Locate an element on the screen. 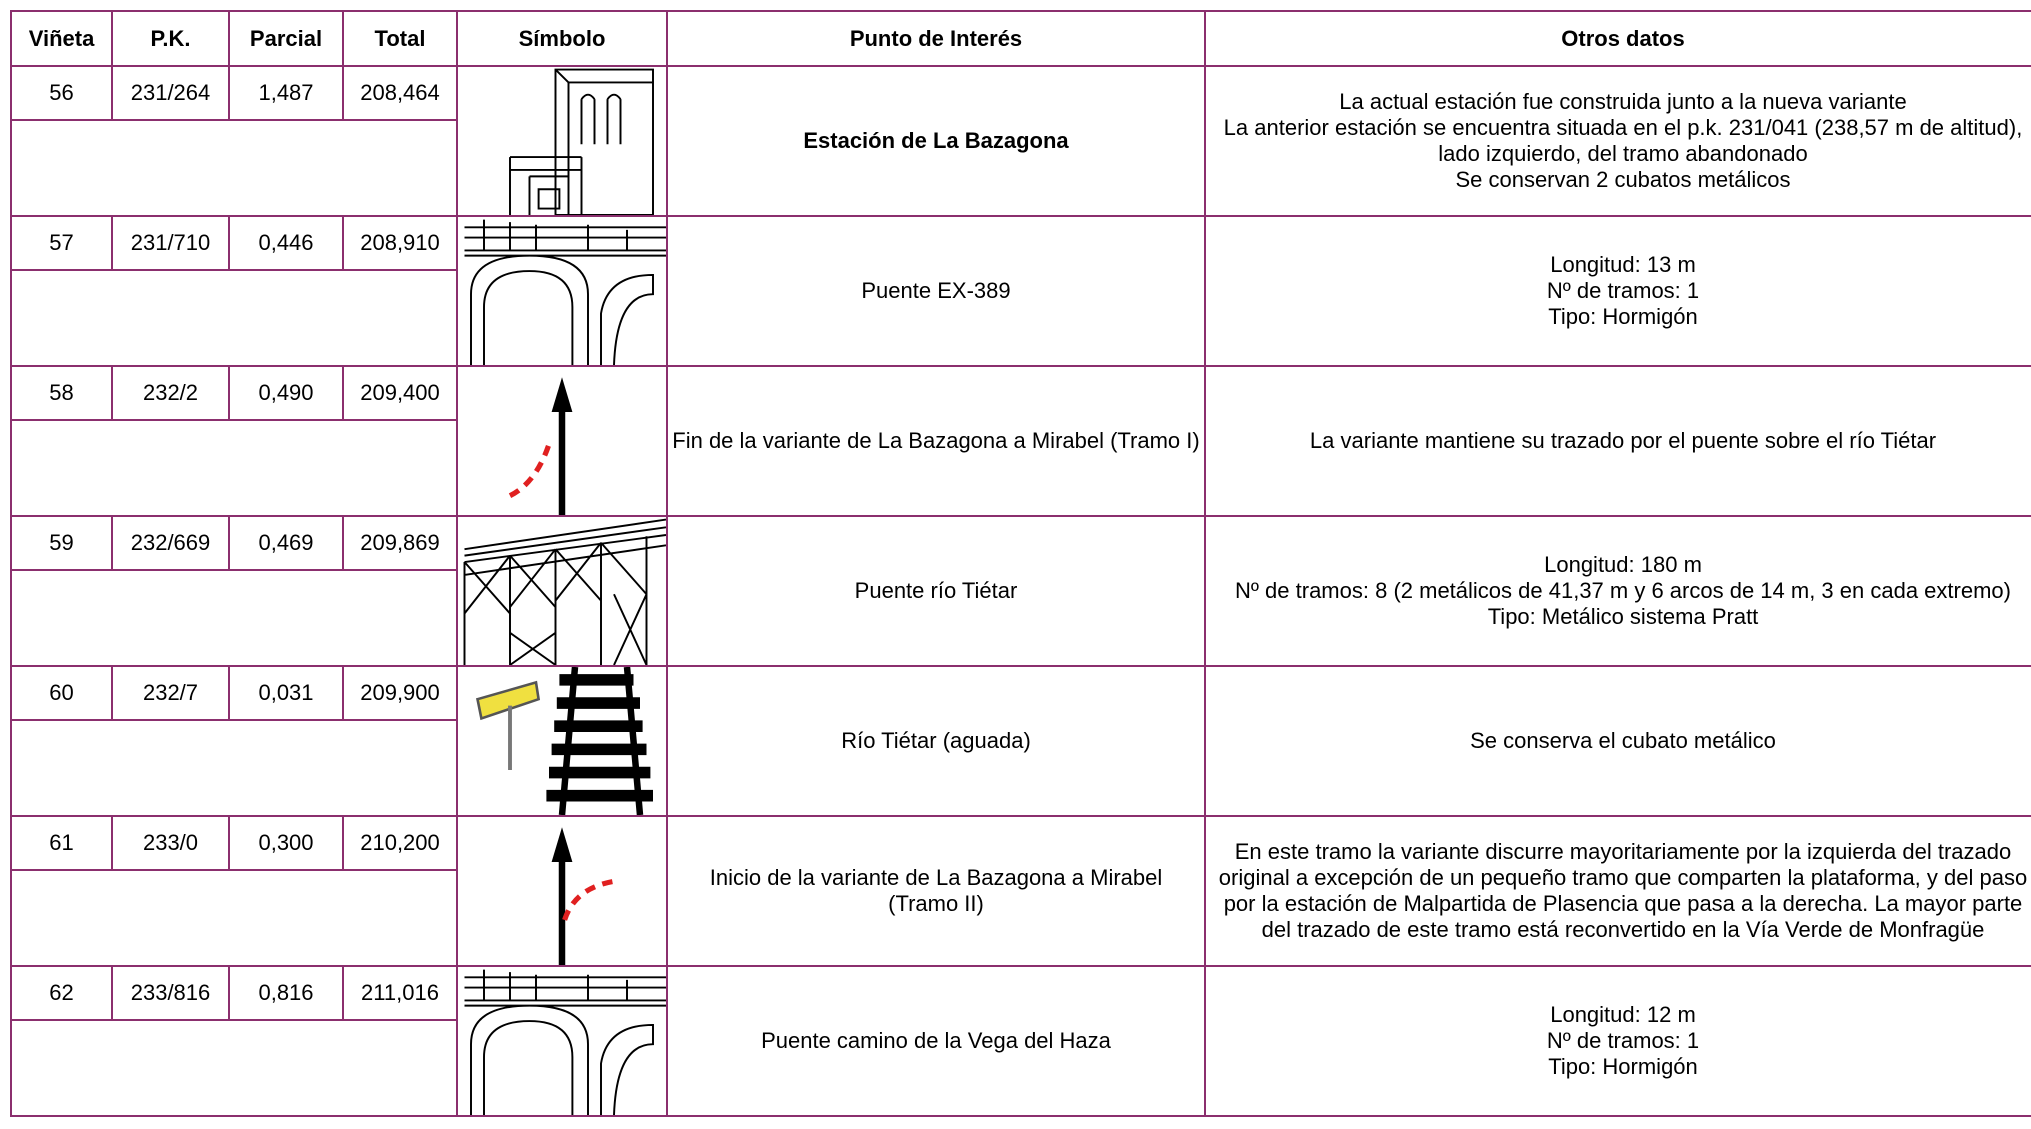 This screenshot has width=2031, height=1129. total-cell: 211,016 is located at coordinates (400, 993).